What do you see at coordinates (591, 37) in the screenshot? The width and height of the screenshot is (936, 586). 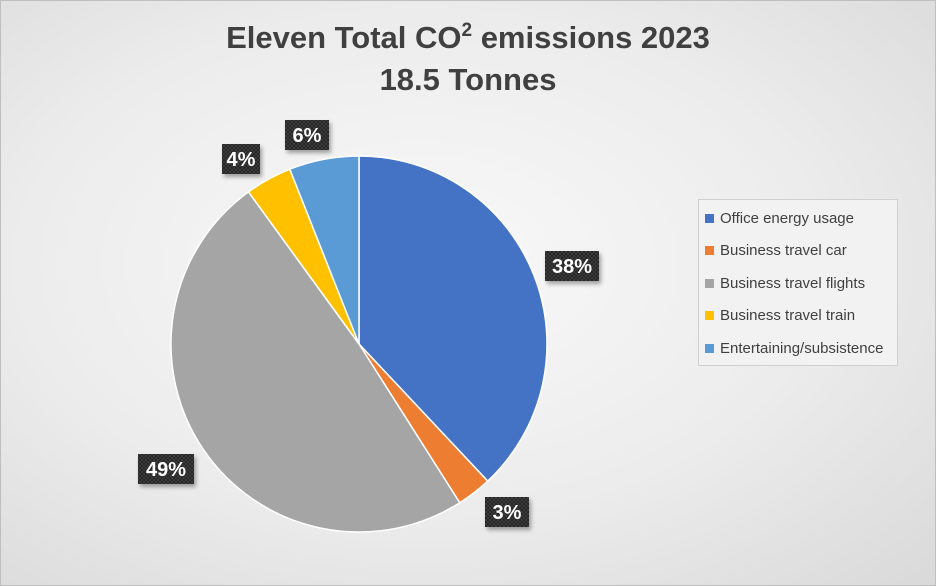 I see `chart-title-suffix: emissions 2023` at bounding box center [591, 37].